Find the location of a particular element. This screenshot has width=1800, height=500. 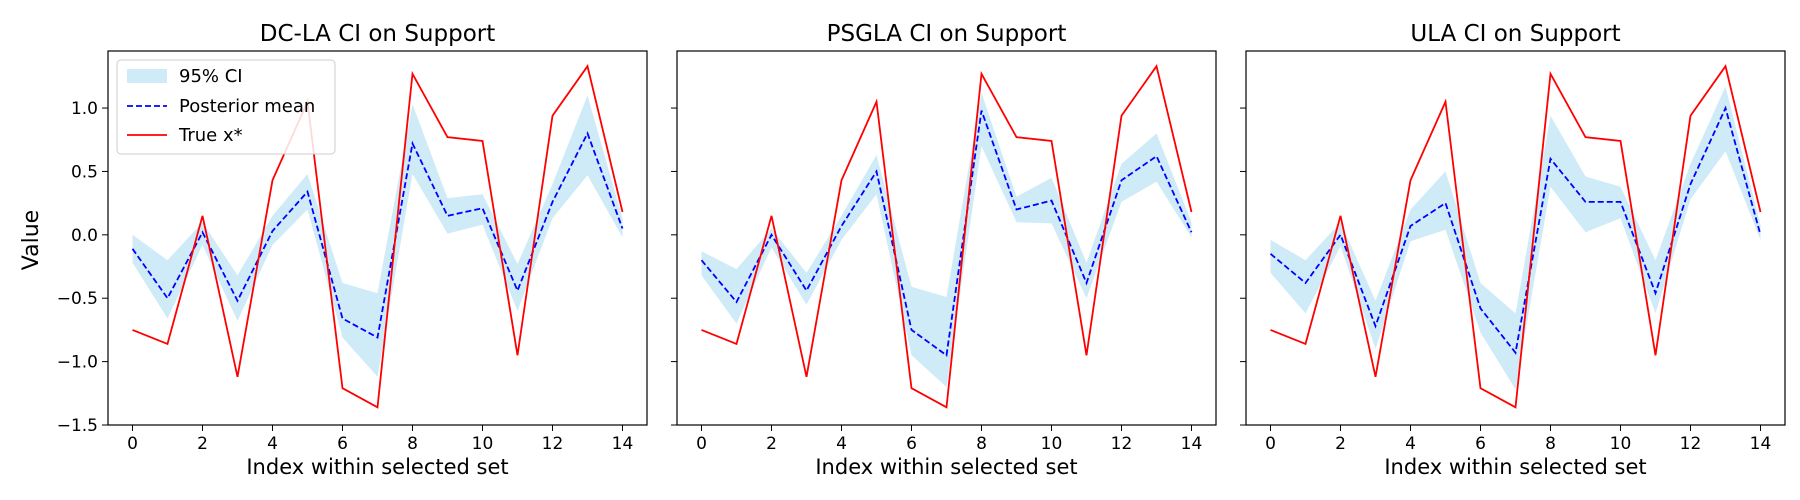

y-tick-label: −1.5 is located at coordinates (77, 426).